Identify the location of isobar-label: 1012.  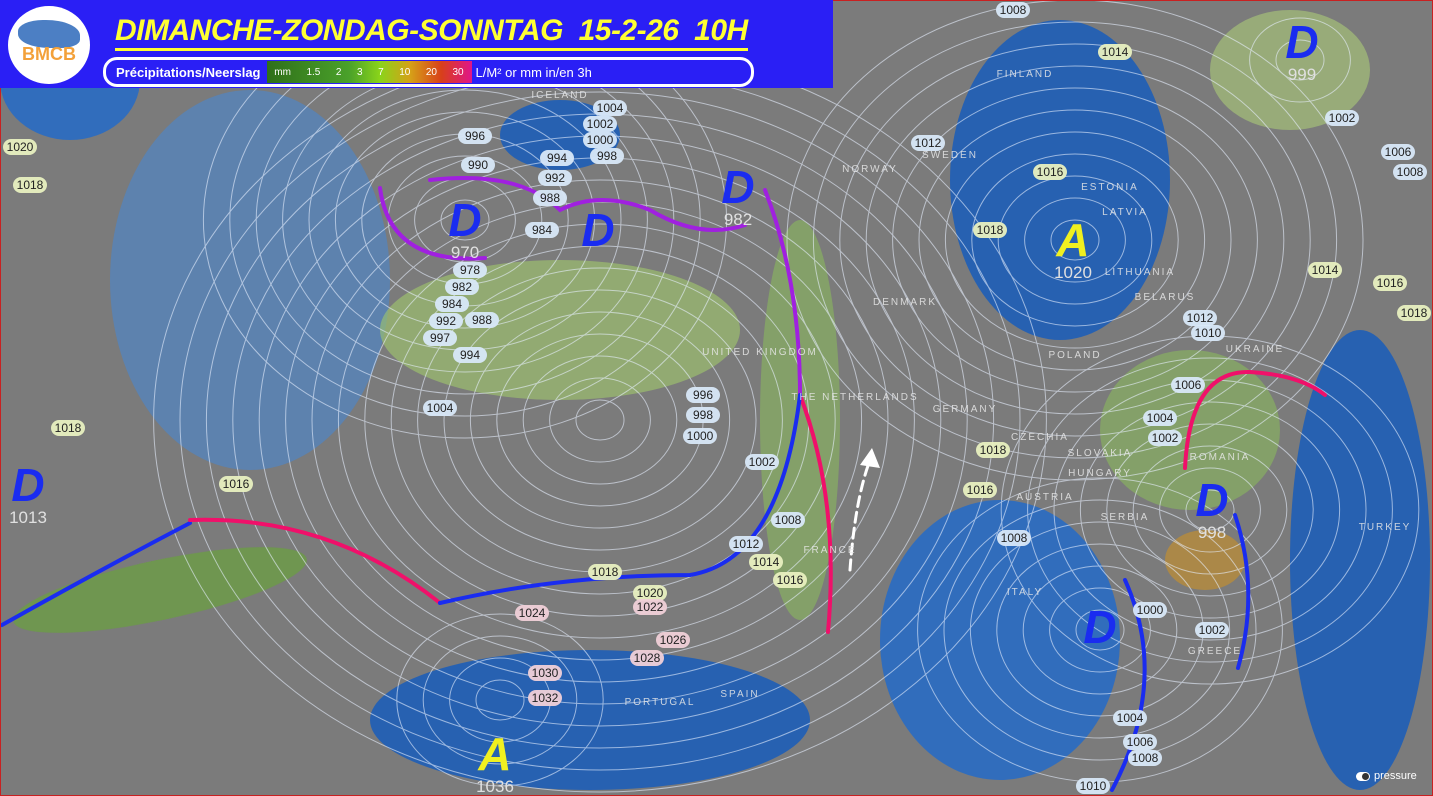
(928, 143).